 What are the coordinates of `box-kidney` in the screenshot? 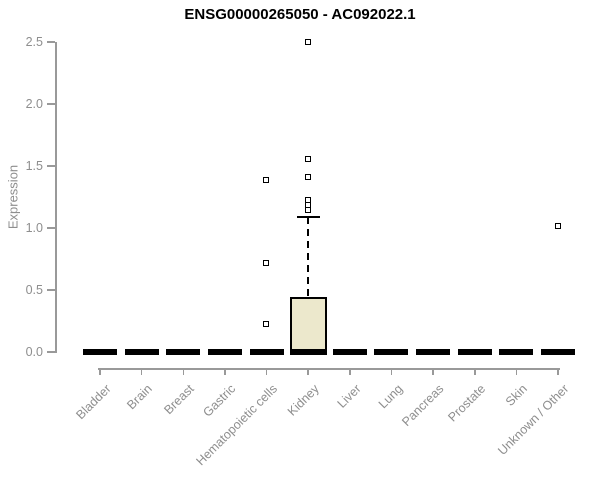 It's located at (308, 324).